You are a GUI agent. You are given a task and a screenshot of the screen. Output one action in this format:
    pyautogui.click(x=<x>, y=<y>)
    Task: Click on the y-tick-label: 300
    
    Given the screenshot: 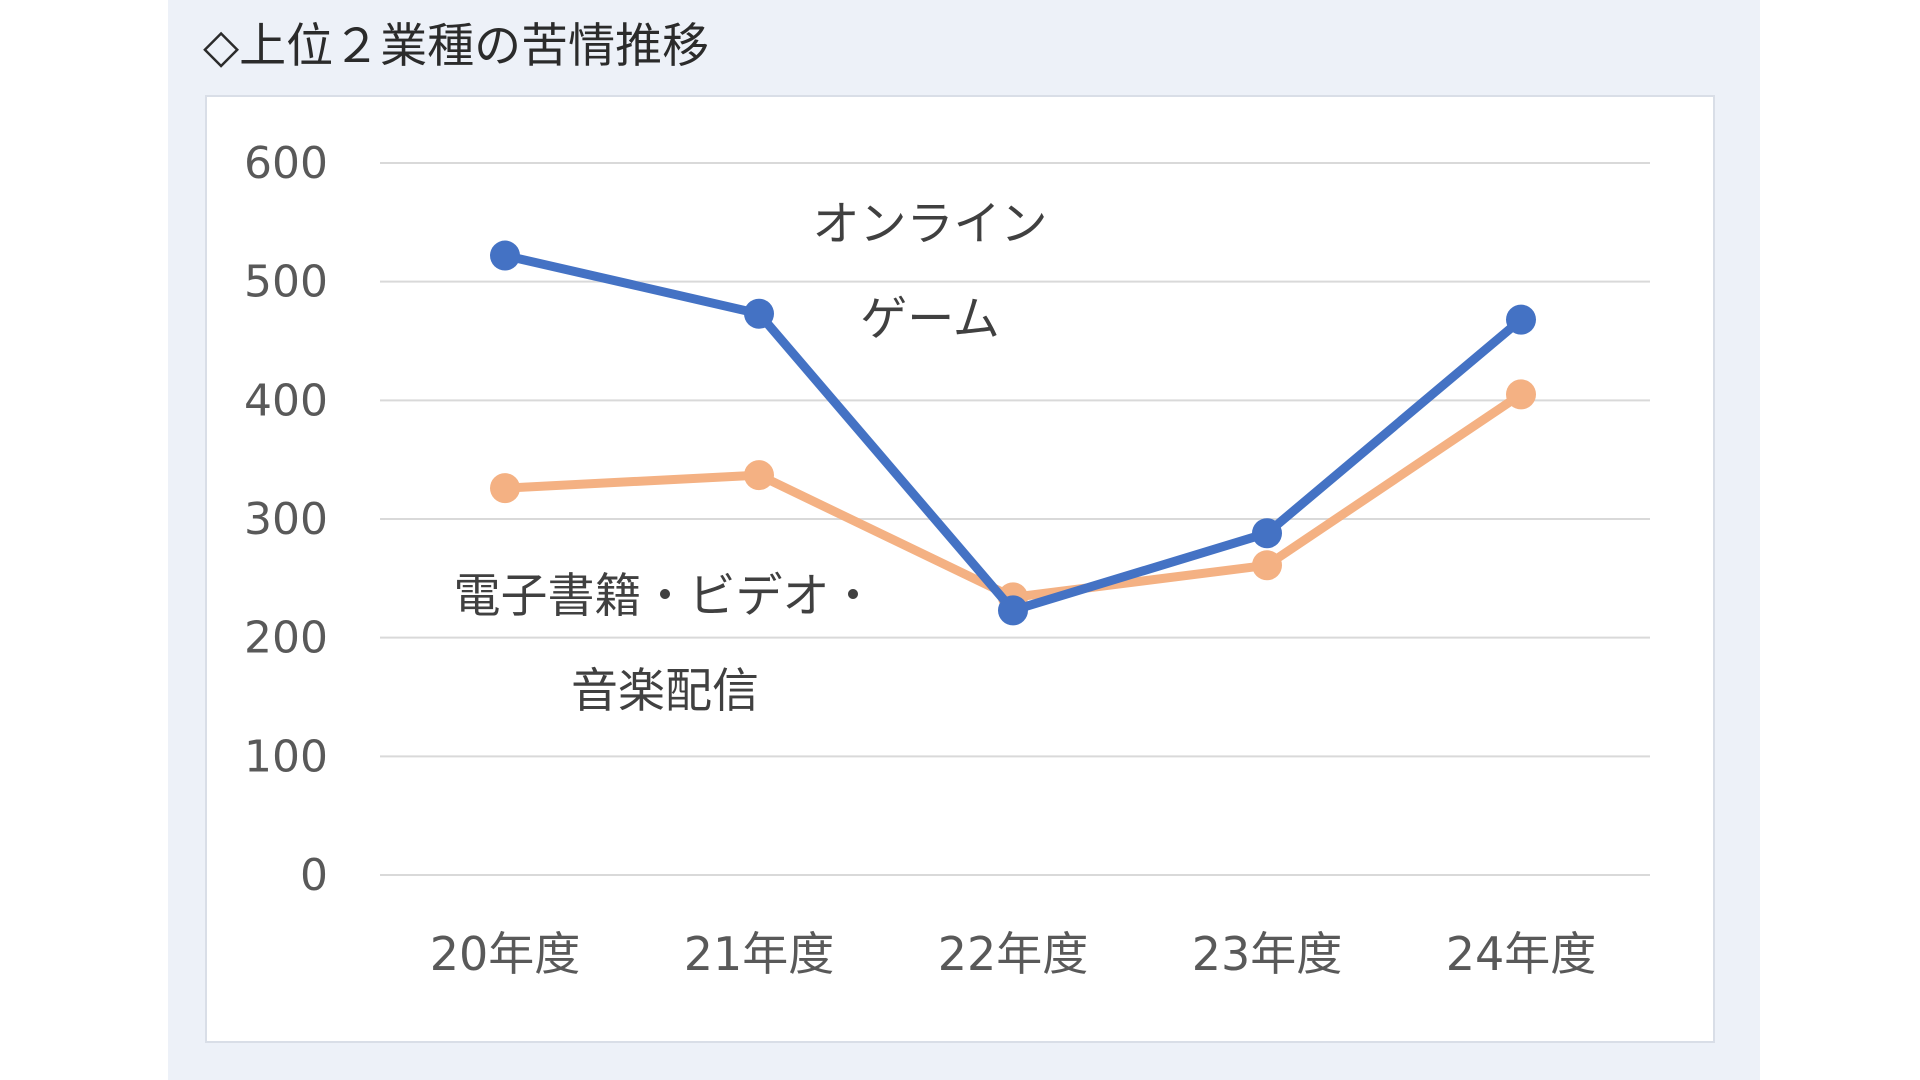 What is the action you would take?
    pyautogui.click(x=286, y=519)
    